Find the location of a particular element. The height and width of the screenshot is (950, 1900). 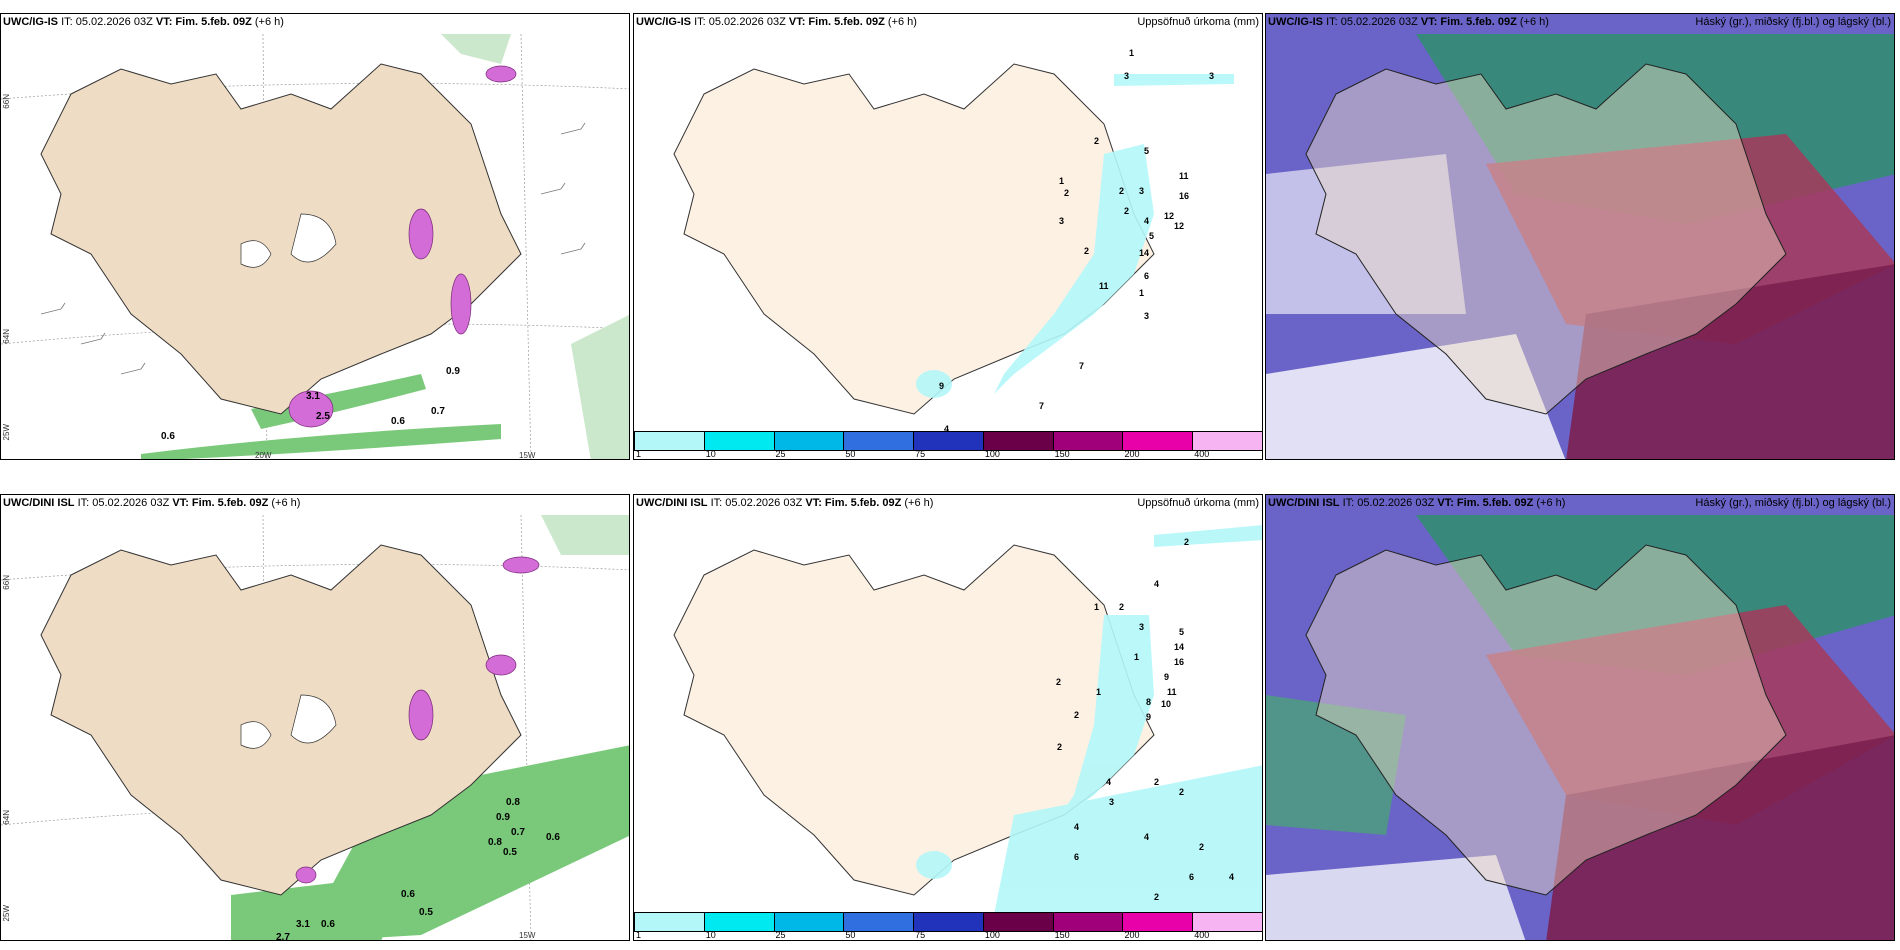

lat-label: 64N is located at coordinates (6, 817).